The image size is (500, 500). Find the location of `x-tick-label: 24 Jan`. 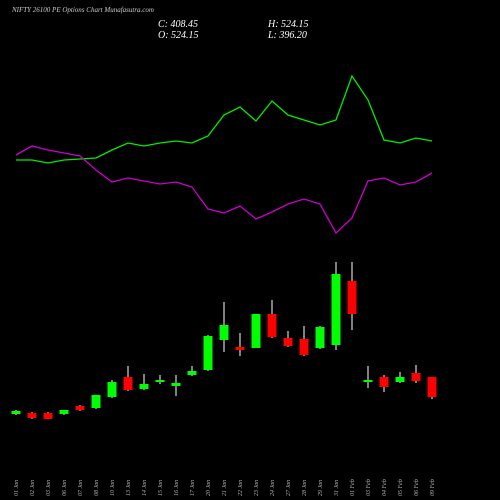

x-tick-label: 24 Jan is located at coordinates (272, 488).